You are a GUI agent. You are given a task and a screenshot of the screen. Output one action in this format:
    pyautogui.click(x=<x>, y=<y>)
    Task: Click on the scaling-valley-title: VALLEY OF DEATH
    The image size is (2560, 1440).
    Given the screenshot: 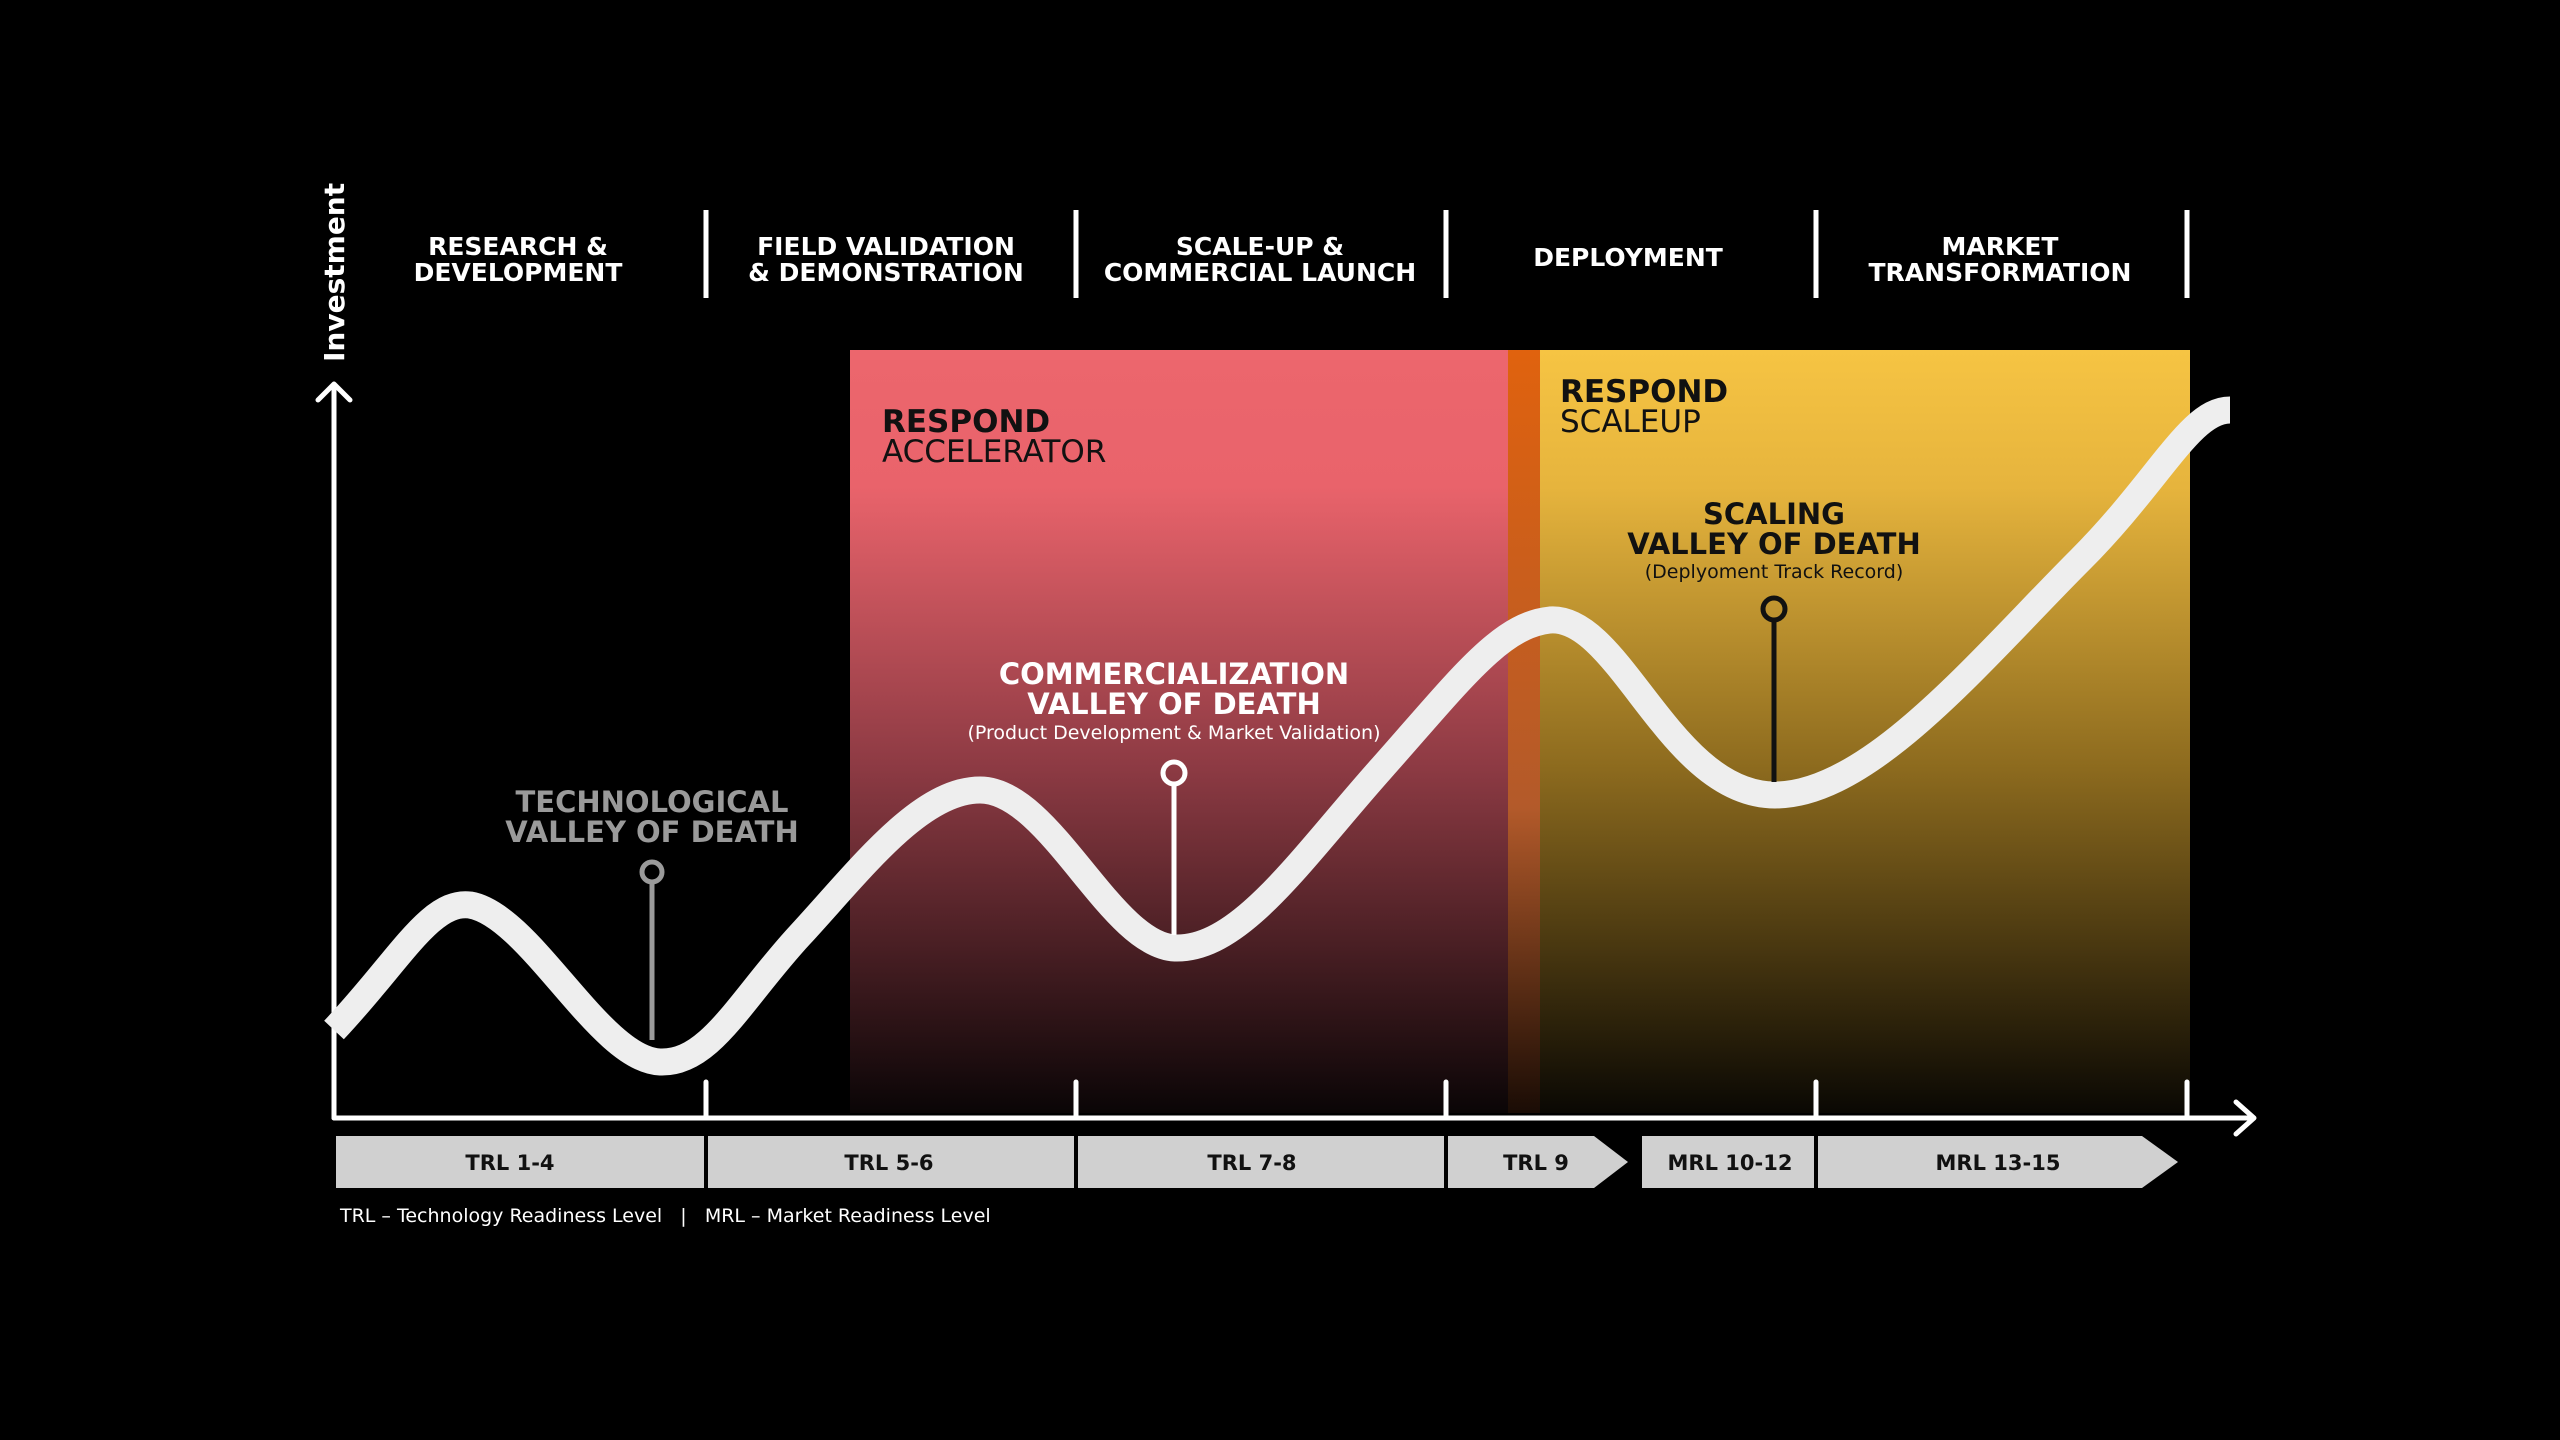 What is the action you would take?
    pyautogui.click(x=1773, y=544)
    